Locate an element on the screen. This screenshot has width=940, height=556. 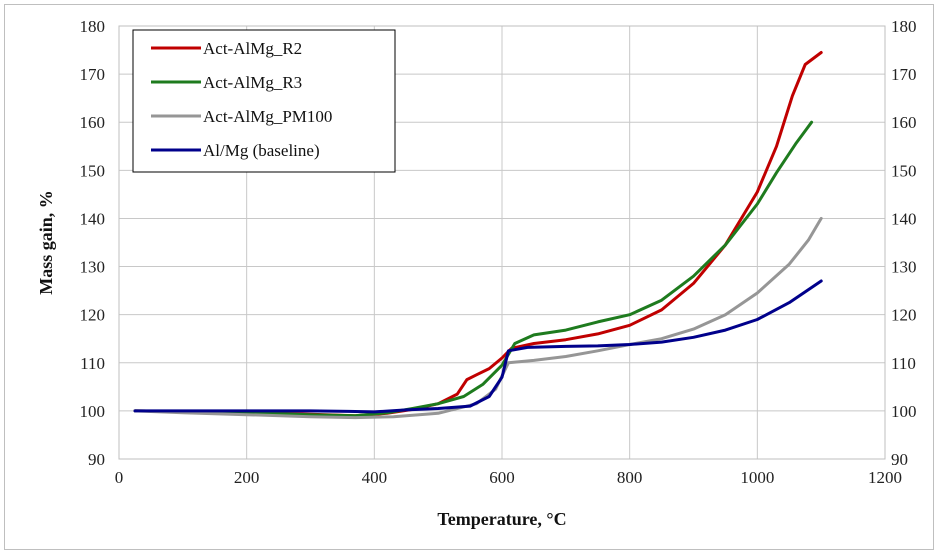
y-tick-label-right: 90 is located at coordinates (899, 459).